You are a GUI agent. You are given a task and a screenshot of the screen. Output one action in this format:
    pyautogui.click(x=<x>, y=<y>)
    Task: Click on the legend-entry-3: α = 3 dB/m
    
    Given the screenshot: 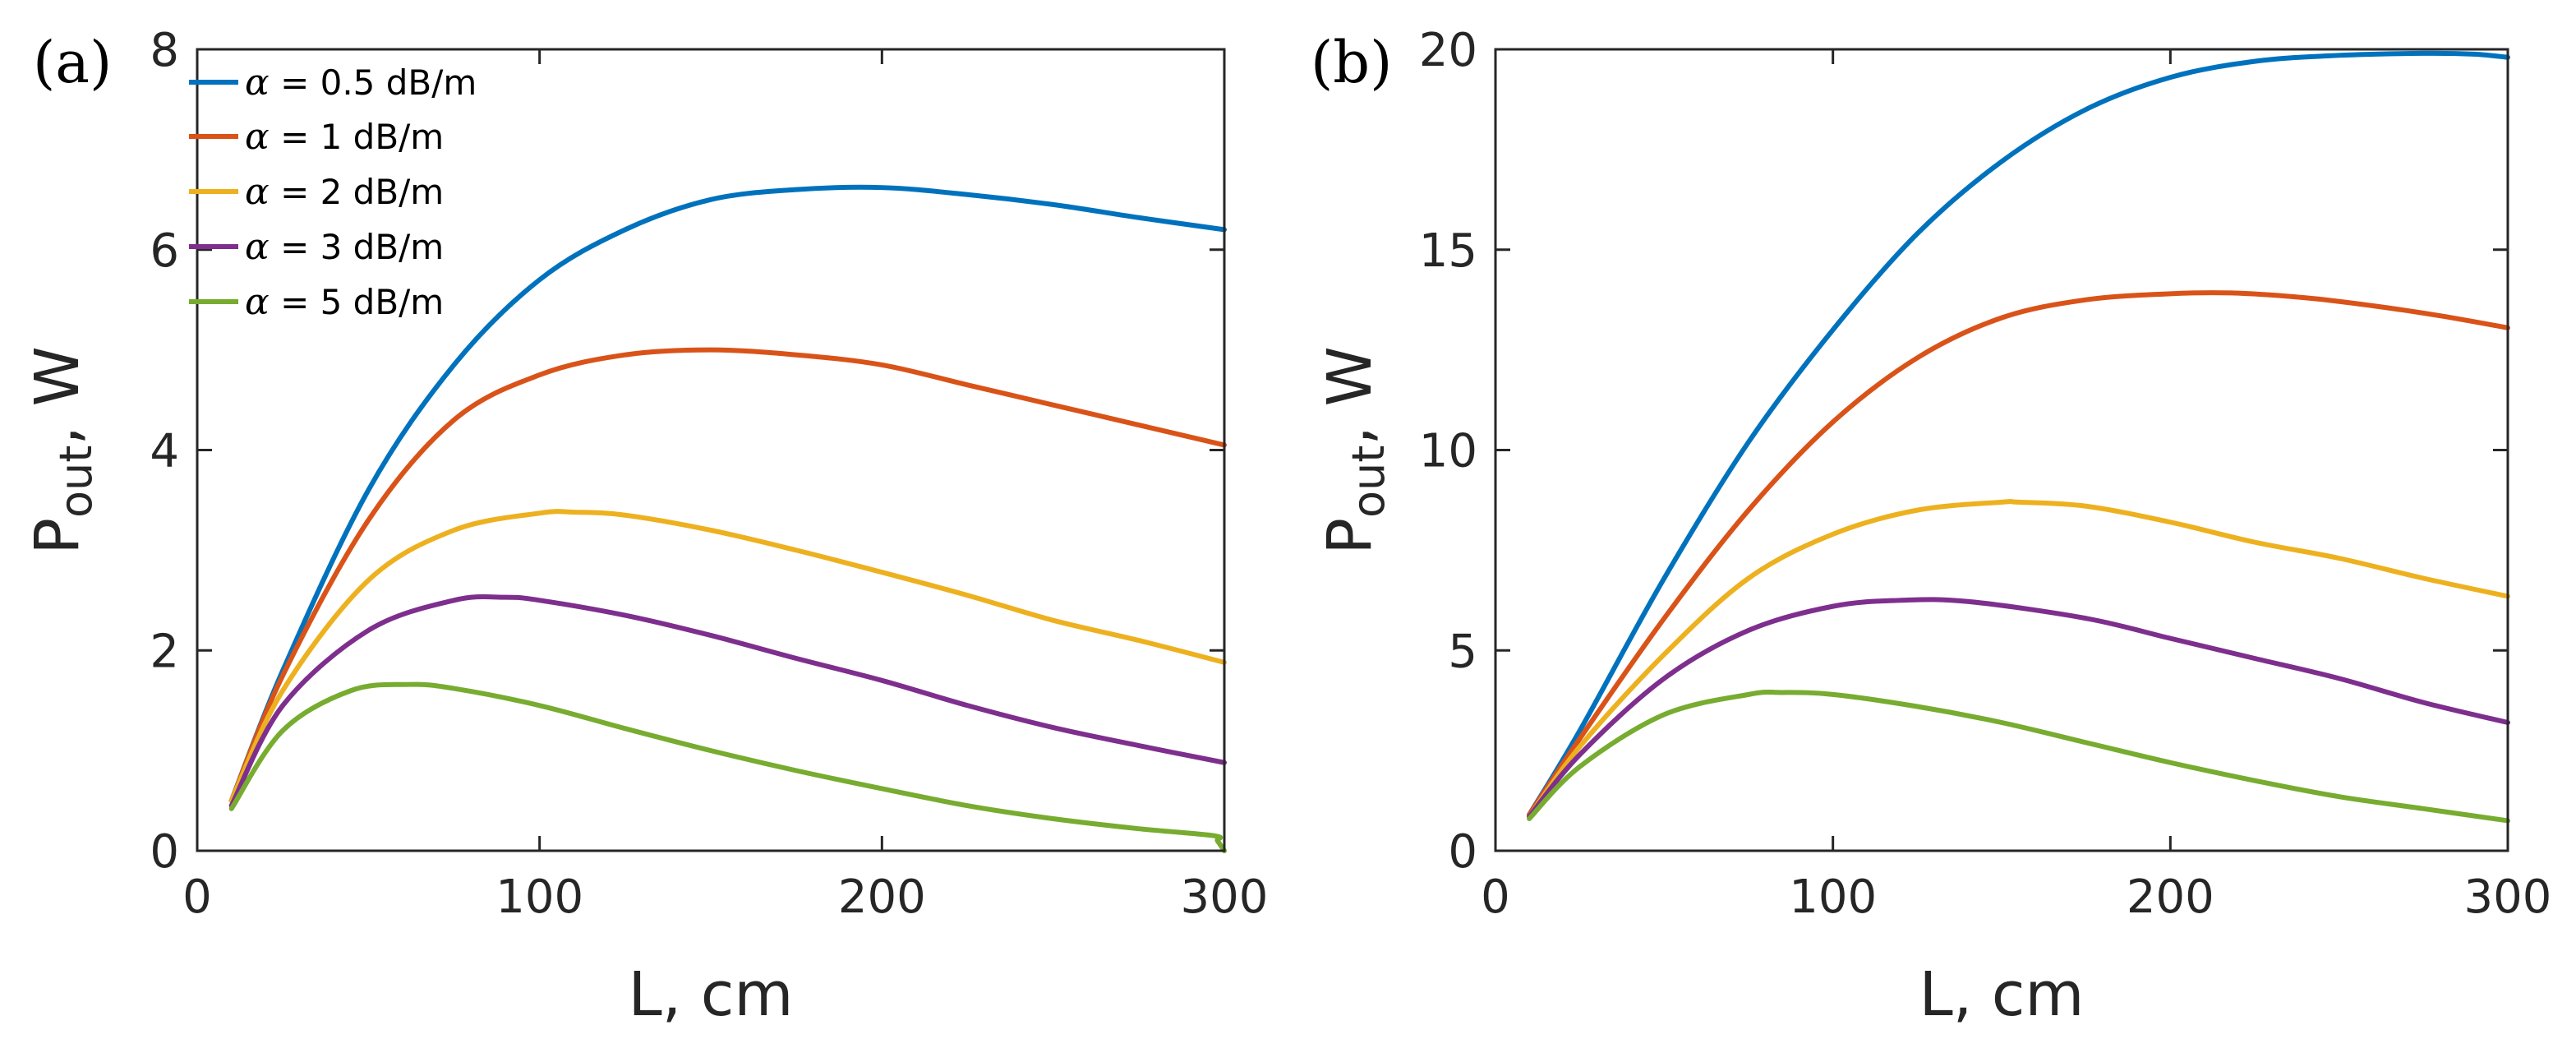 What is the action you would take?
    pyautogui.click(x=344, y=247)
    